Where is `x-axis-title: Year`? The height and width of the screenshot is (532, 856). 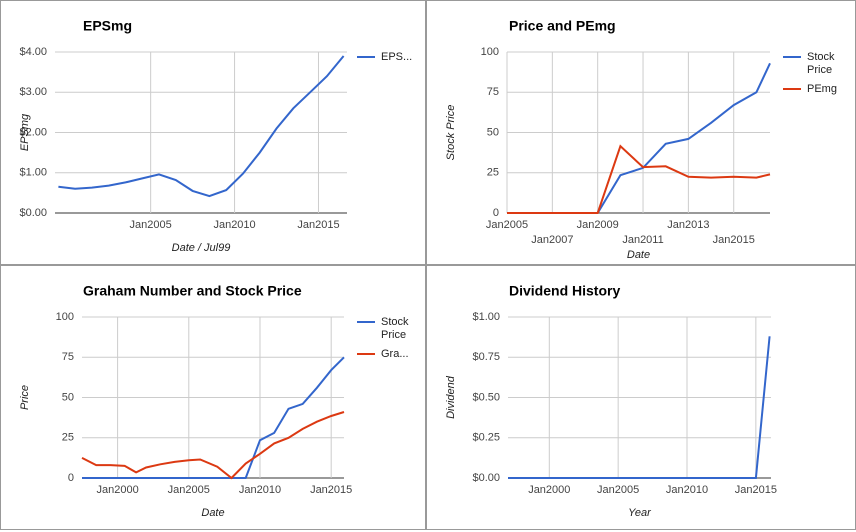 x-axis-title: Year is located at coordinates (640, 513).